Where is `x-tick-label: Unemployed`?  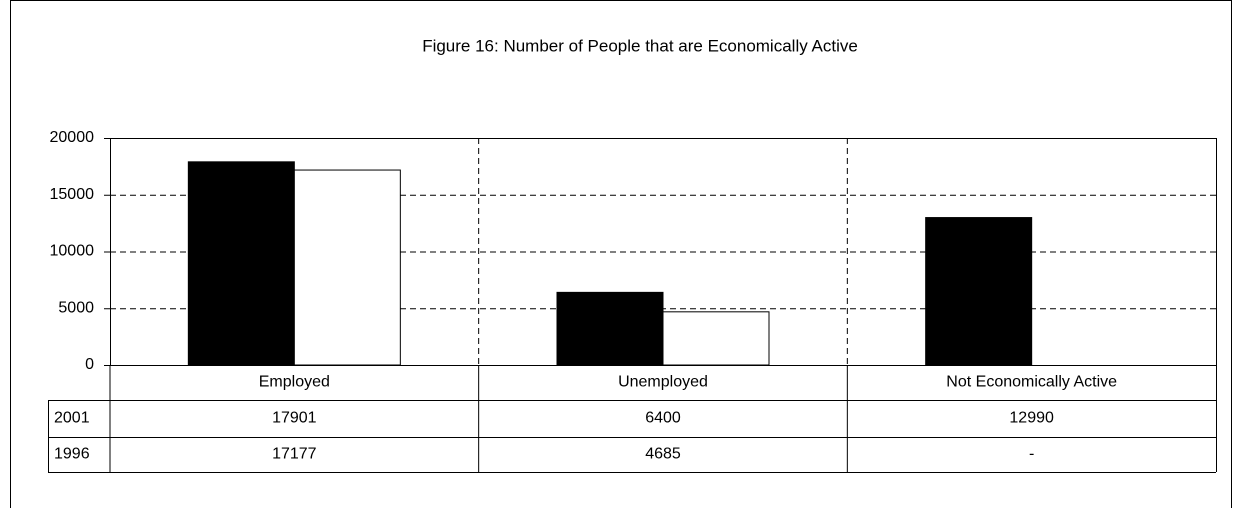 x-tick-label: Unemployed is located at coordinates (663, 382).